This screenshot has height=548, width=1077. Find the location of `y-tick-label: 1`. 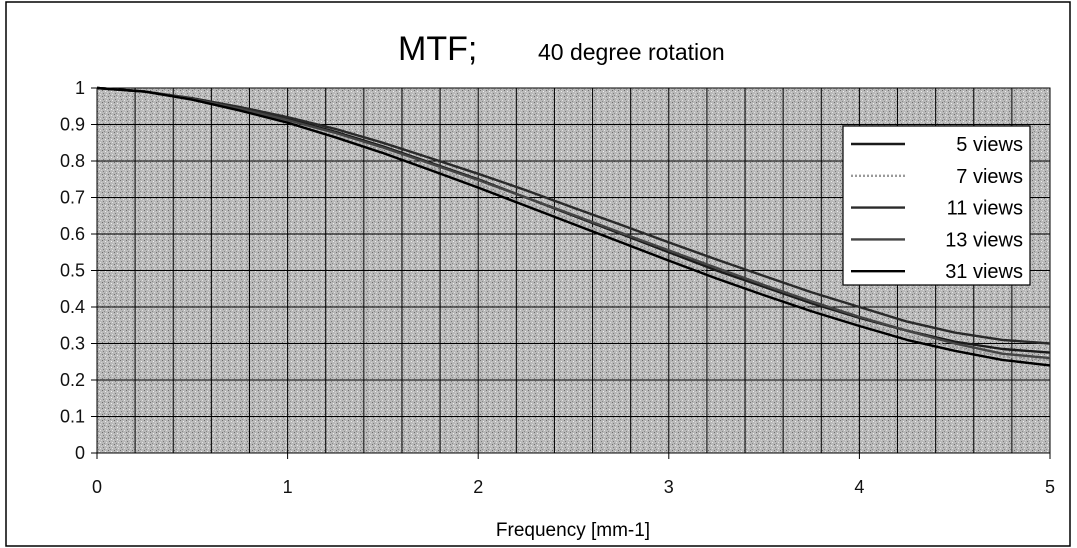

y-tick-label: 1 is located at coordinates (80, 88).